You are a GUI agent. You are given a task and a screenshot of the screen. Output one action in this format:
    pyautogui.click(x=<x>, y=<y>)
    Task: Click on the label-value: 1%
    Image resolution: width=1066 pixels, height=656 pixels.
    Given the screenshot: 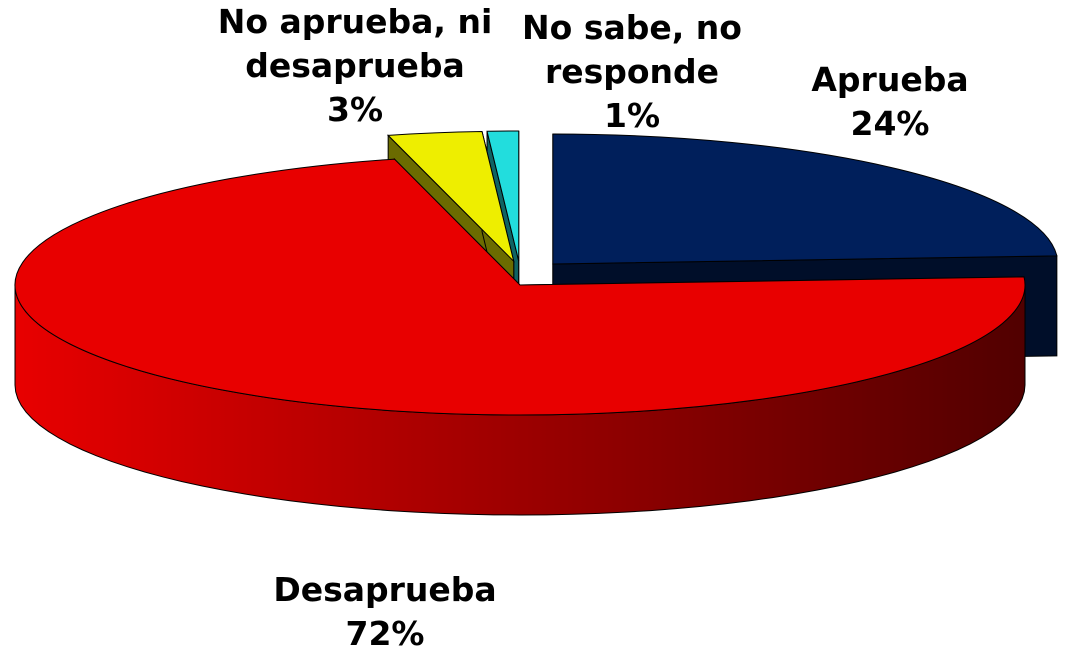 What is the action you would take?
    pyautogui.click(x=632, y=115)
    